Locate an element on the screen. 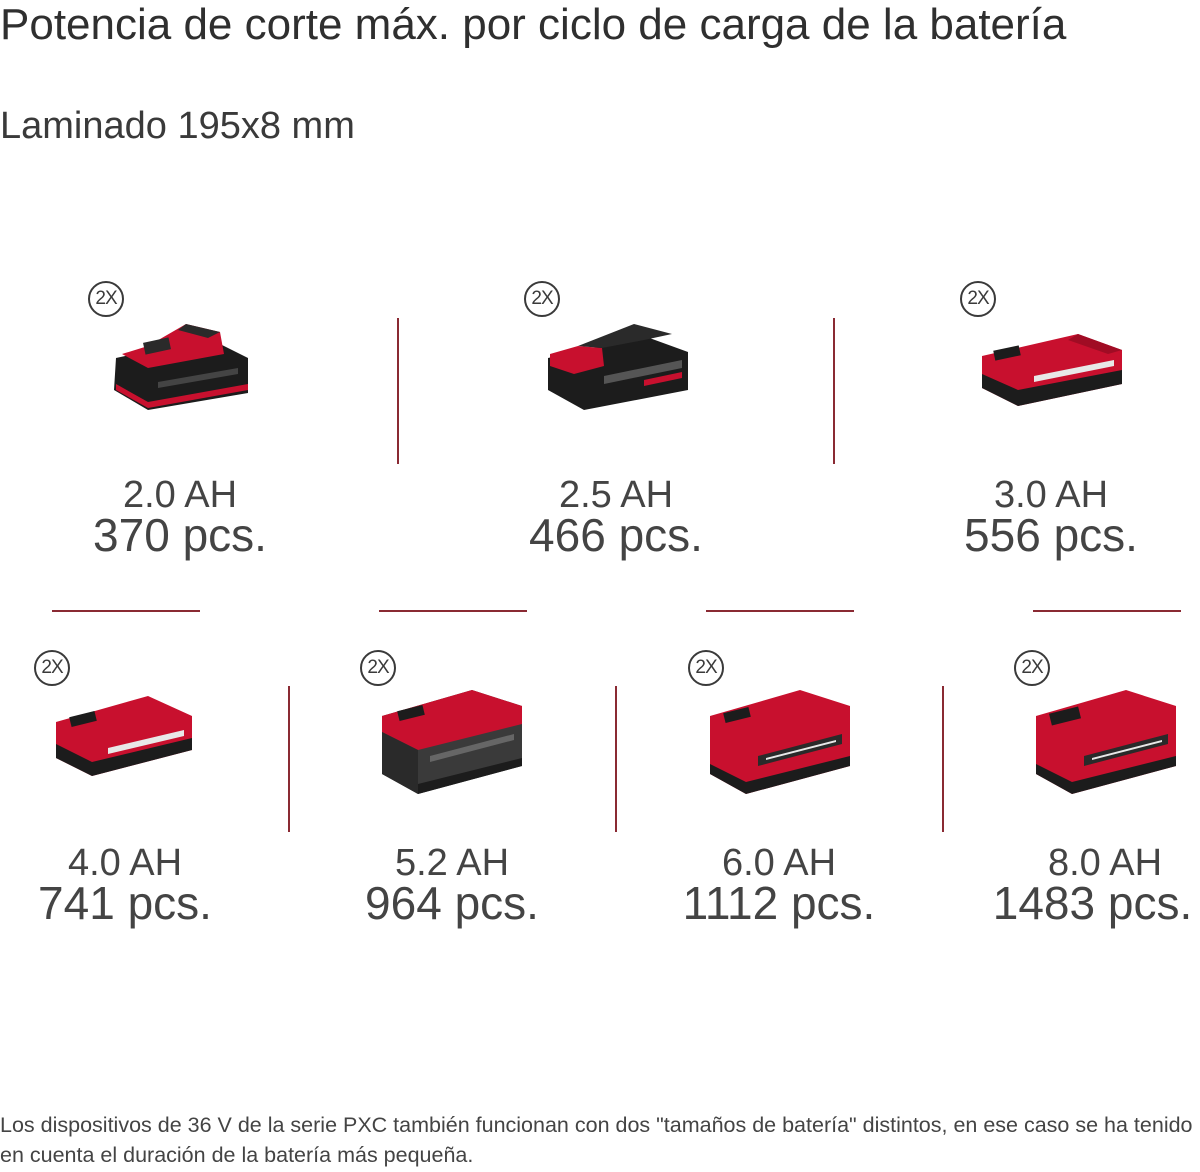 Image resolution: width=1200 pixels, height=1172 pixels. battery-pieces: 1112 pcs. is located at coordinates (779, 903).